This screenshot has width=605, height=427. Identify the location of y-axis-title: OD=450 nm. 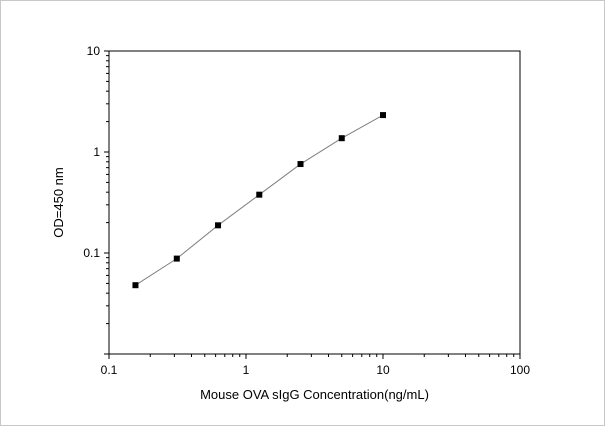
(58, 202).